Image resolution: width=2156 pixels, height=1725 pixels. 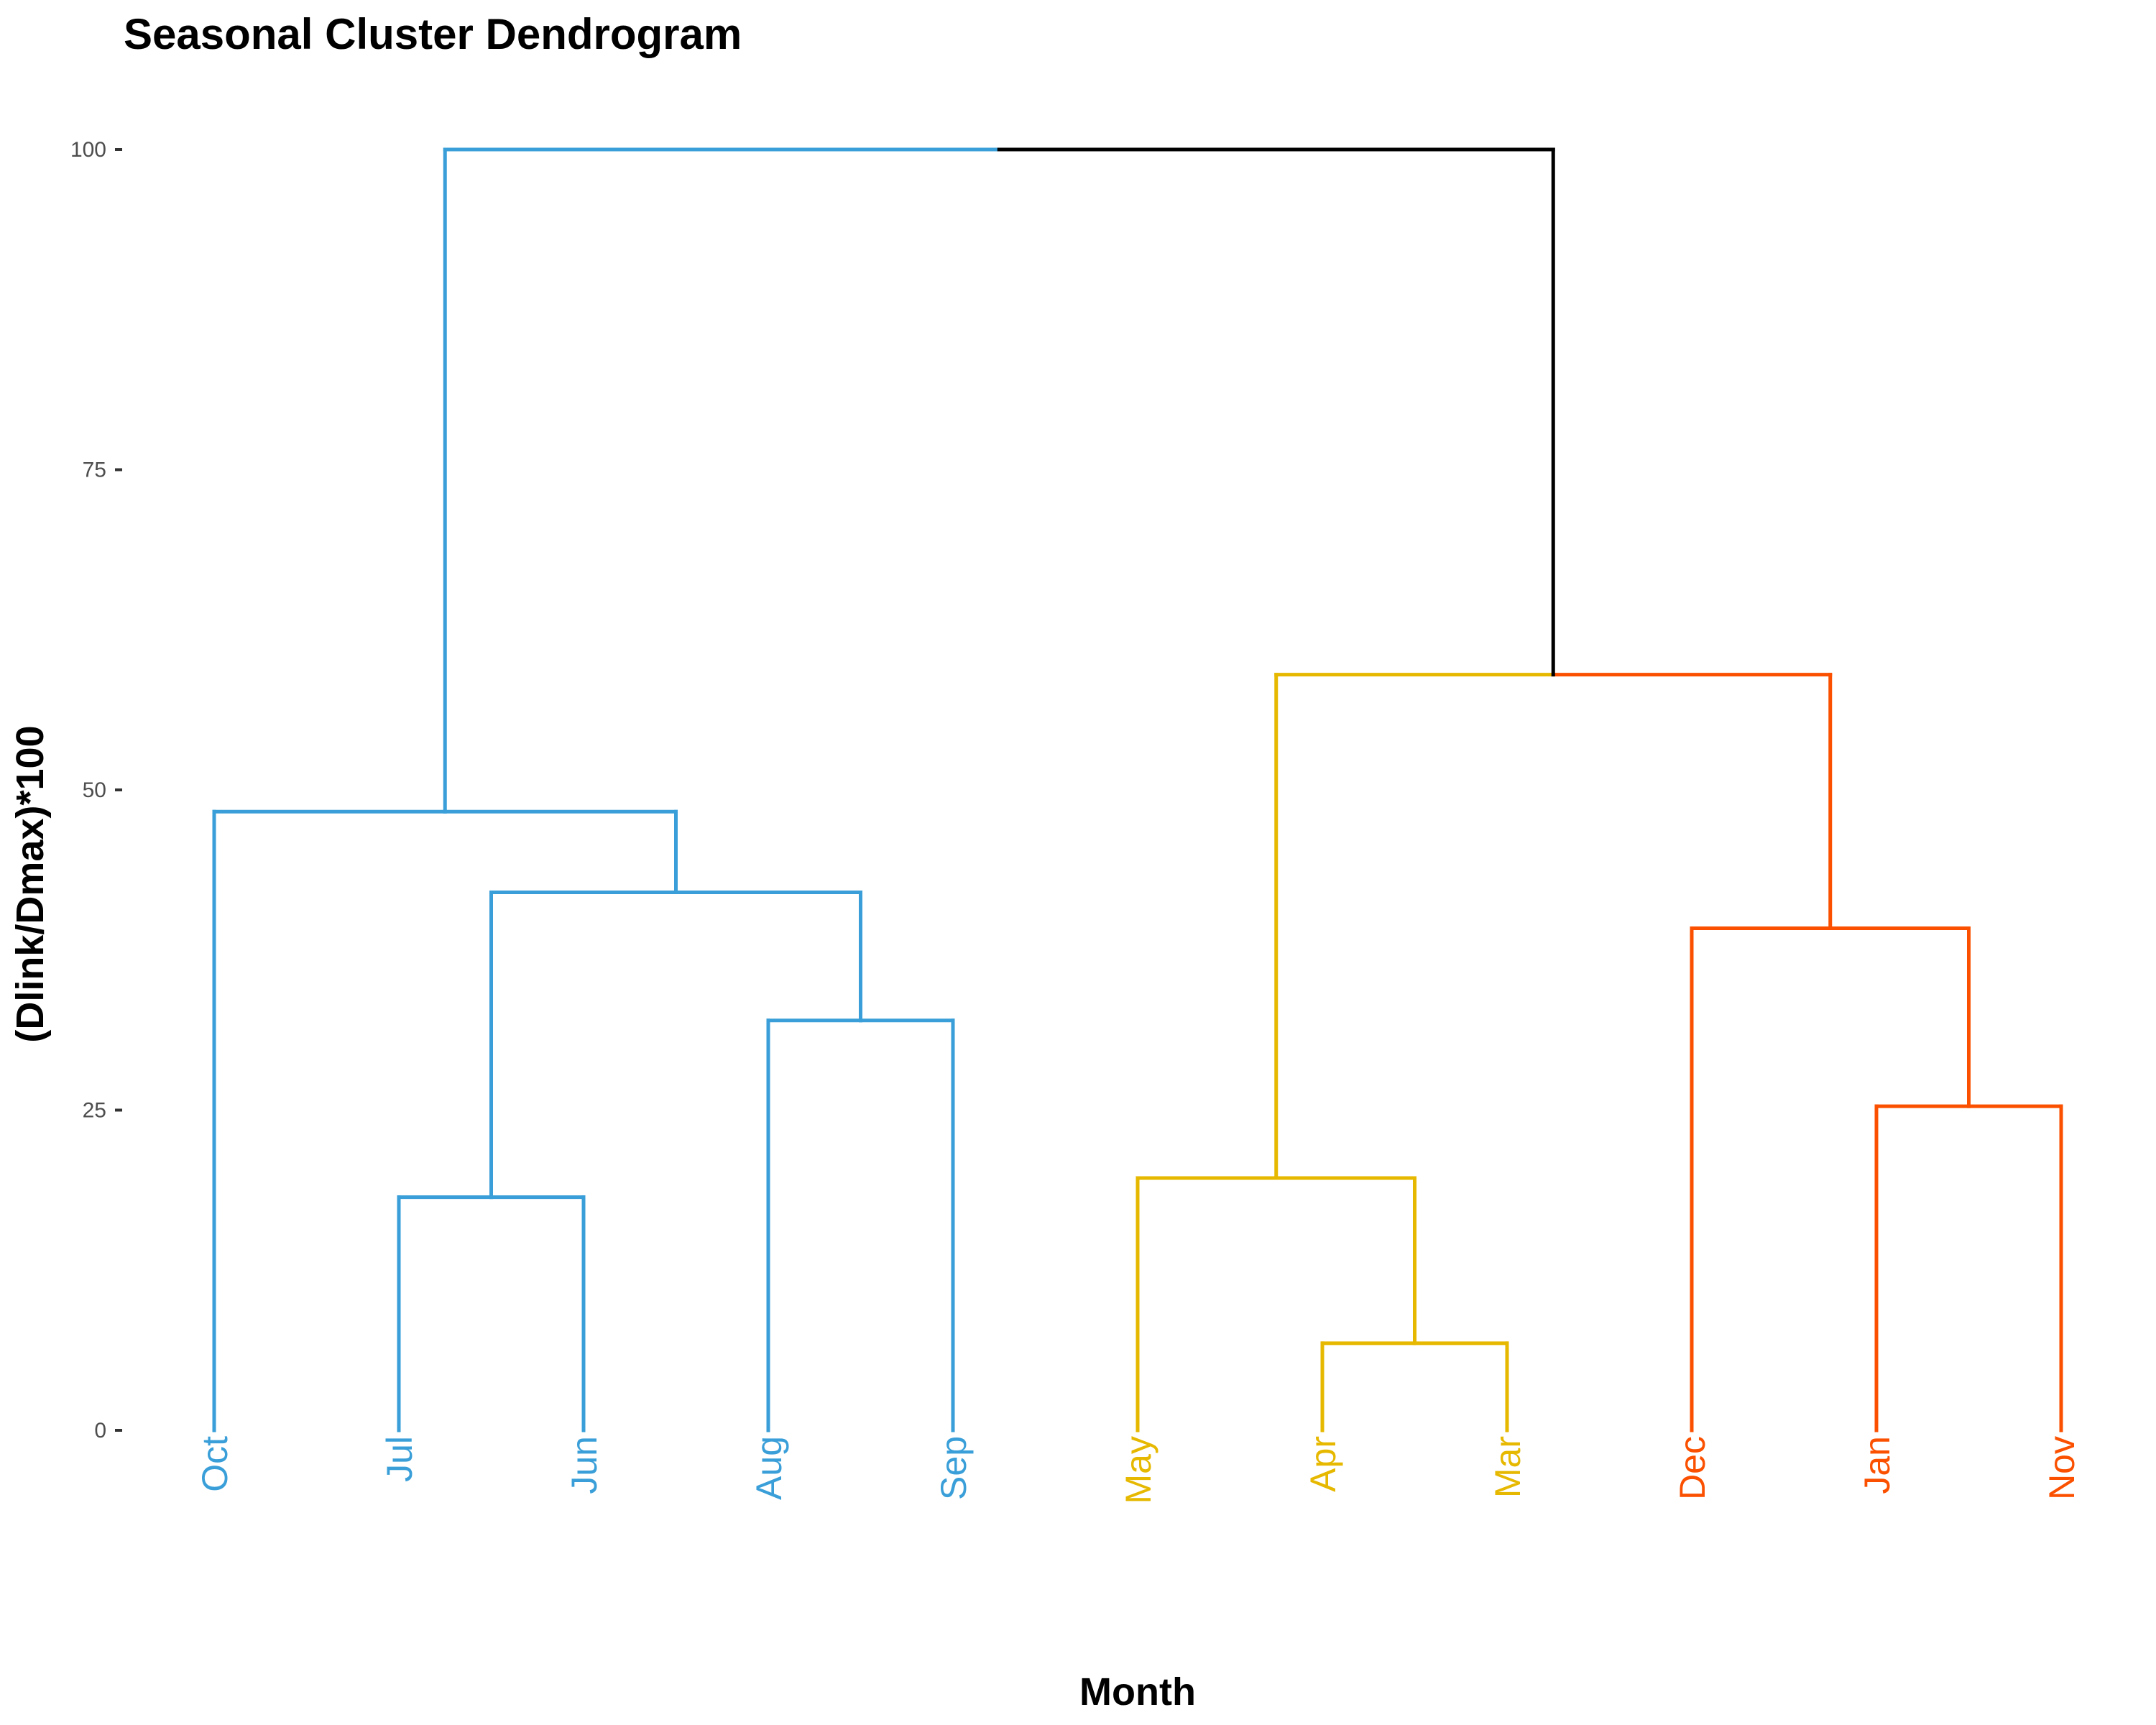 What do you see at coordinates (215, 1464) in the screenshot?
I see `leaf-label-oct: Oct` at bounding box center [215, 1464].